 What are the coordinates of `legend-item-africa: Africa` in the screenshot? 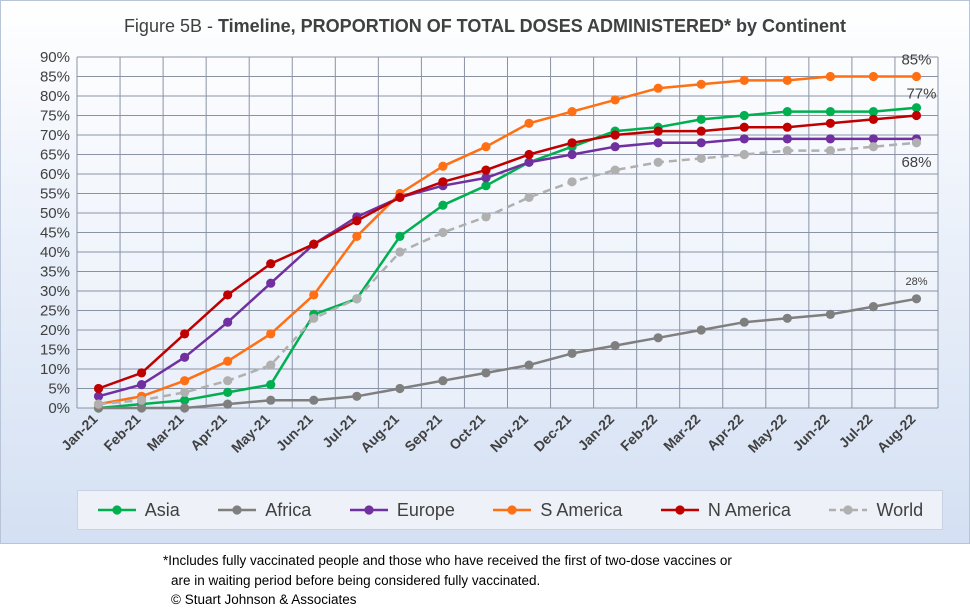 It's located at (264, 510).